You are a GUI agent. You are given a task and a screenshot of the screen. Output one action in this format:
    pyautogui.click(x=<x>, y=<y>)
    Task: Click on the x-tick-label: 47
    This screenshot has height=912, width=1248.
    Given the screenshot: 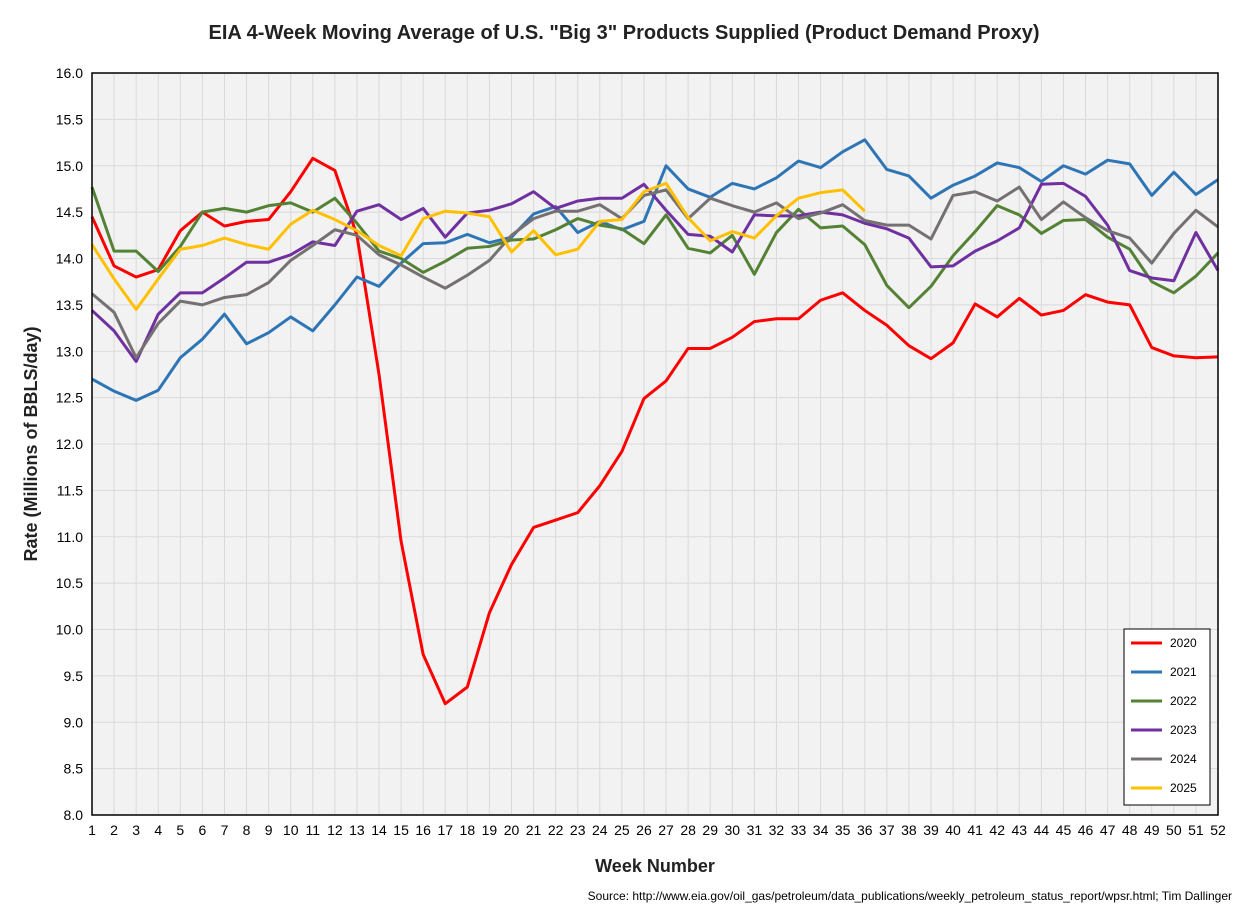 What is the action you would take?
    pyautogui.click(x=1108, y=830)
    